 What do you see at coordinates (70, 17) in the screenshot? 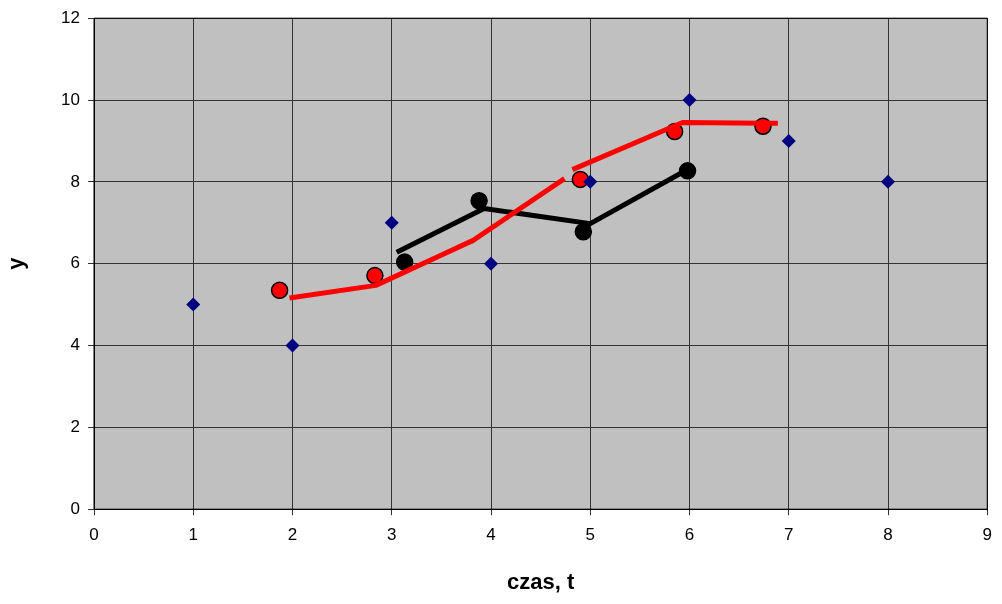
I see `y-tick-label: 12` at bounding box center [70, 17].